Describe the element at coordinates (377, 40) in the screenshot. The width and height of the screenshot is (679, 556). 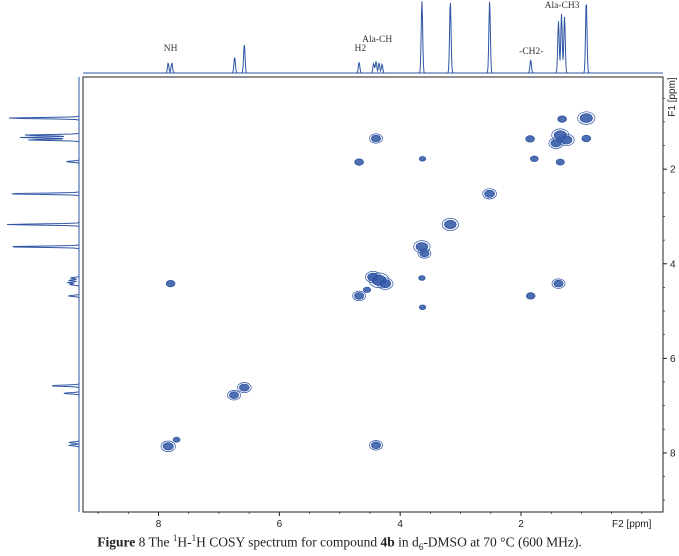
I see `peak-label: Ala-CH` at that location.